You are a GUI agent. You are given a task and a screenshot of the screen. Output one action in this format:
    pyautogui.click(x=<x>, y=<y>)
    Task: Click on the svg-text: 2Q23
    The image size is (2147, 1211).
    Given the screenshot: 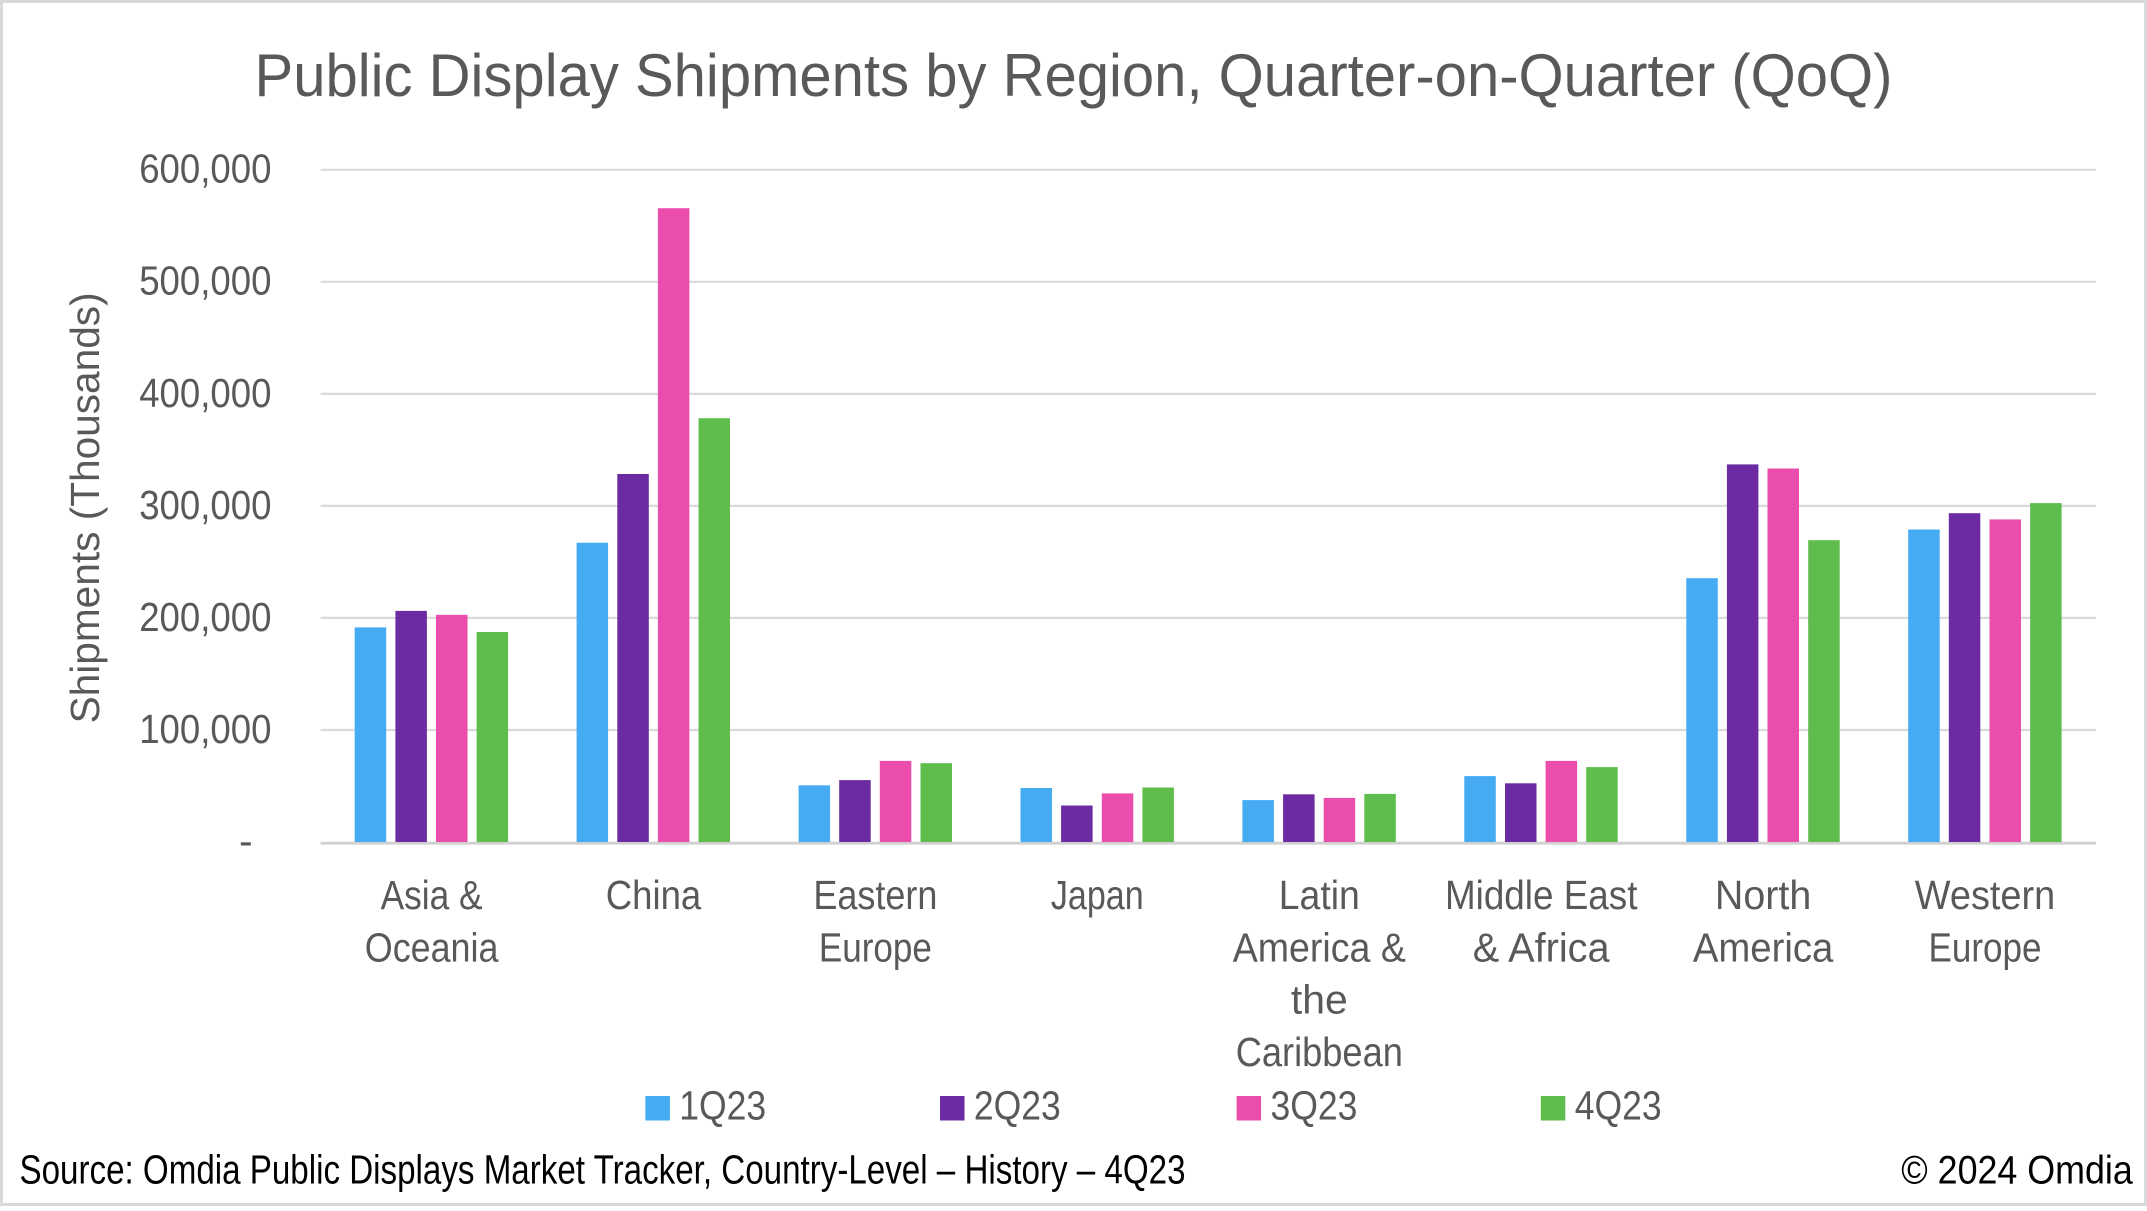 What is the action you would take?
    pyautogui.click(x=1017, y=1106)
    